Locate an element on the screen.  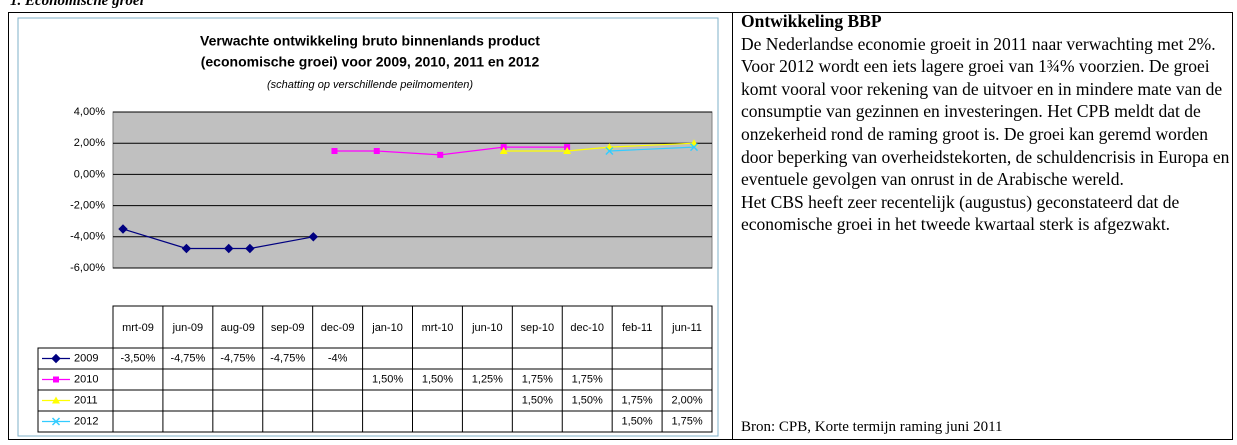
x-tick-label: jan-10 is located at coordinates (387, 328).